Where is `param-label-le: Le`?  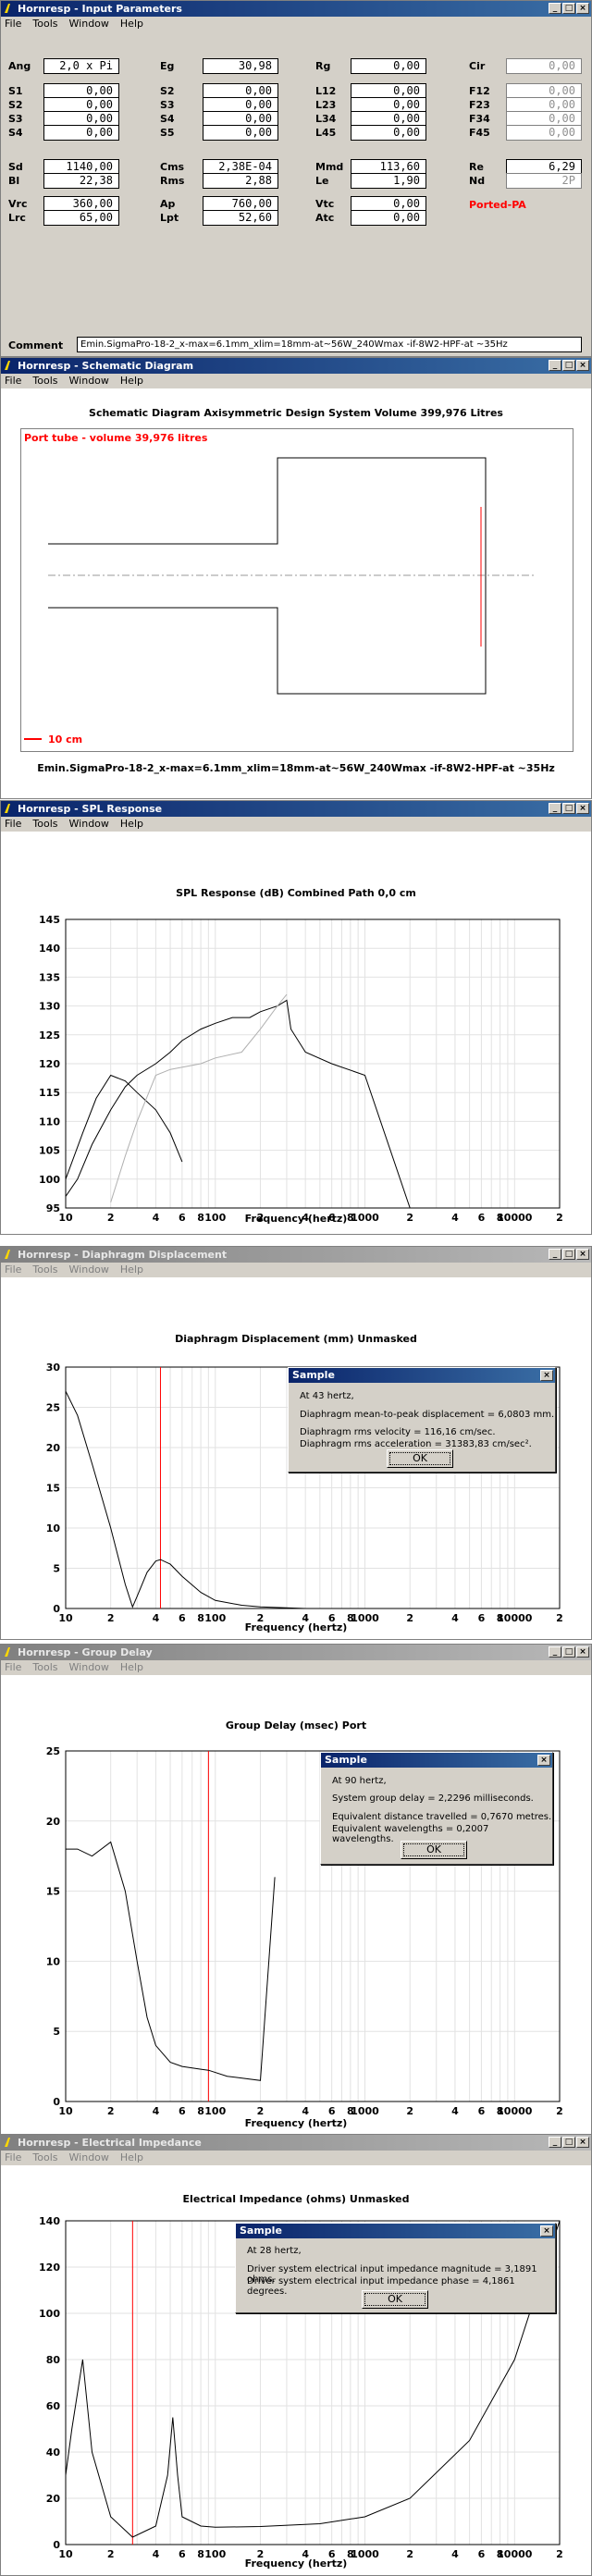 param-label-le: Le is located at coordinates (322, 181).